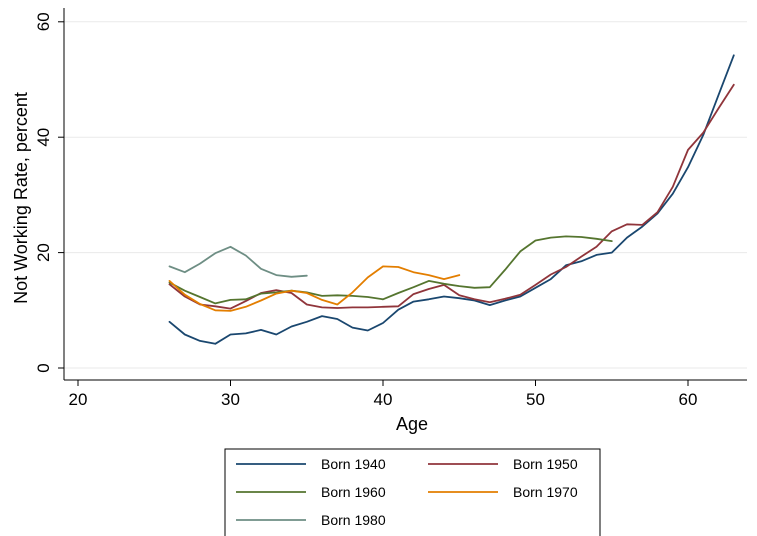  What do you see at coordinates (314, 288) in the screenshot?
I see `series-line-born-1970` at bounding box center [314, 288].